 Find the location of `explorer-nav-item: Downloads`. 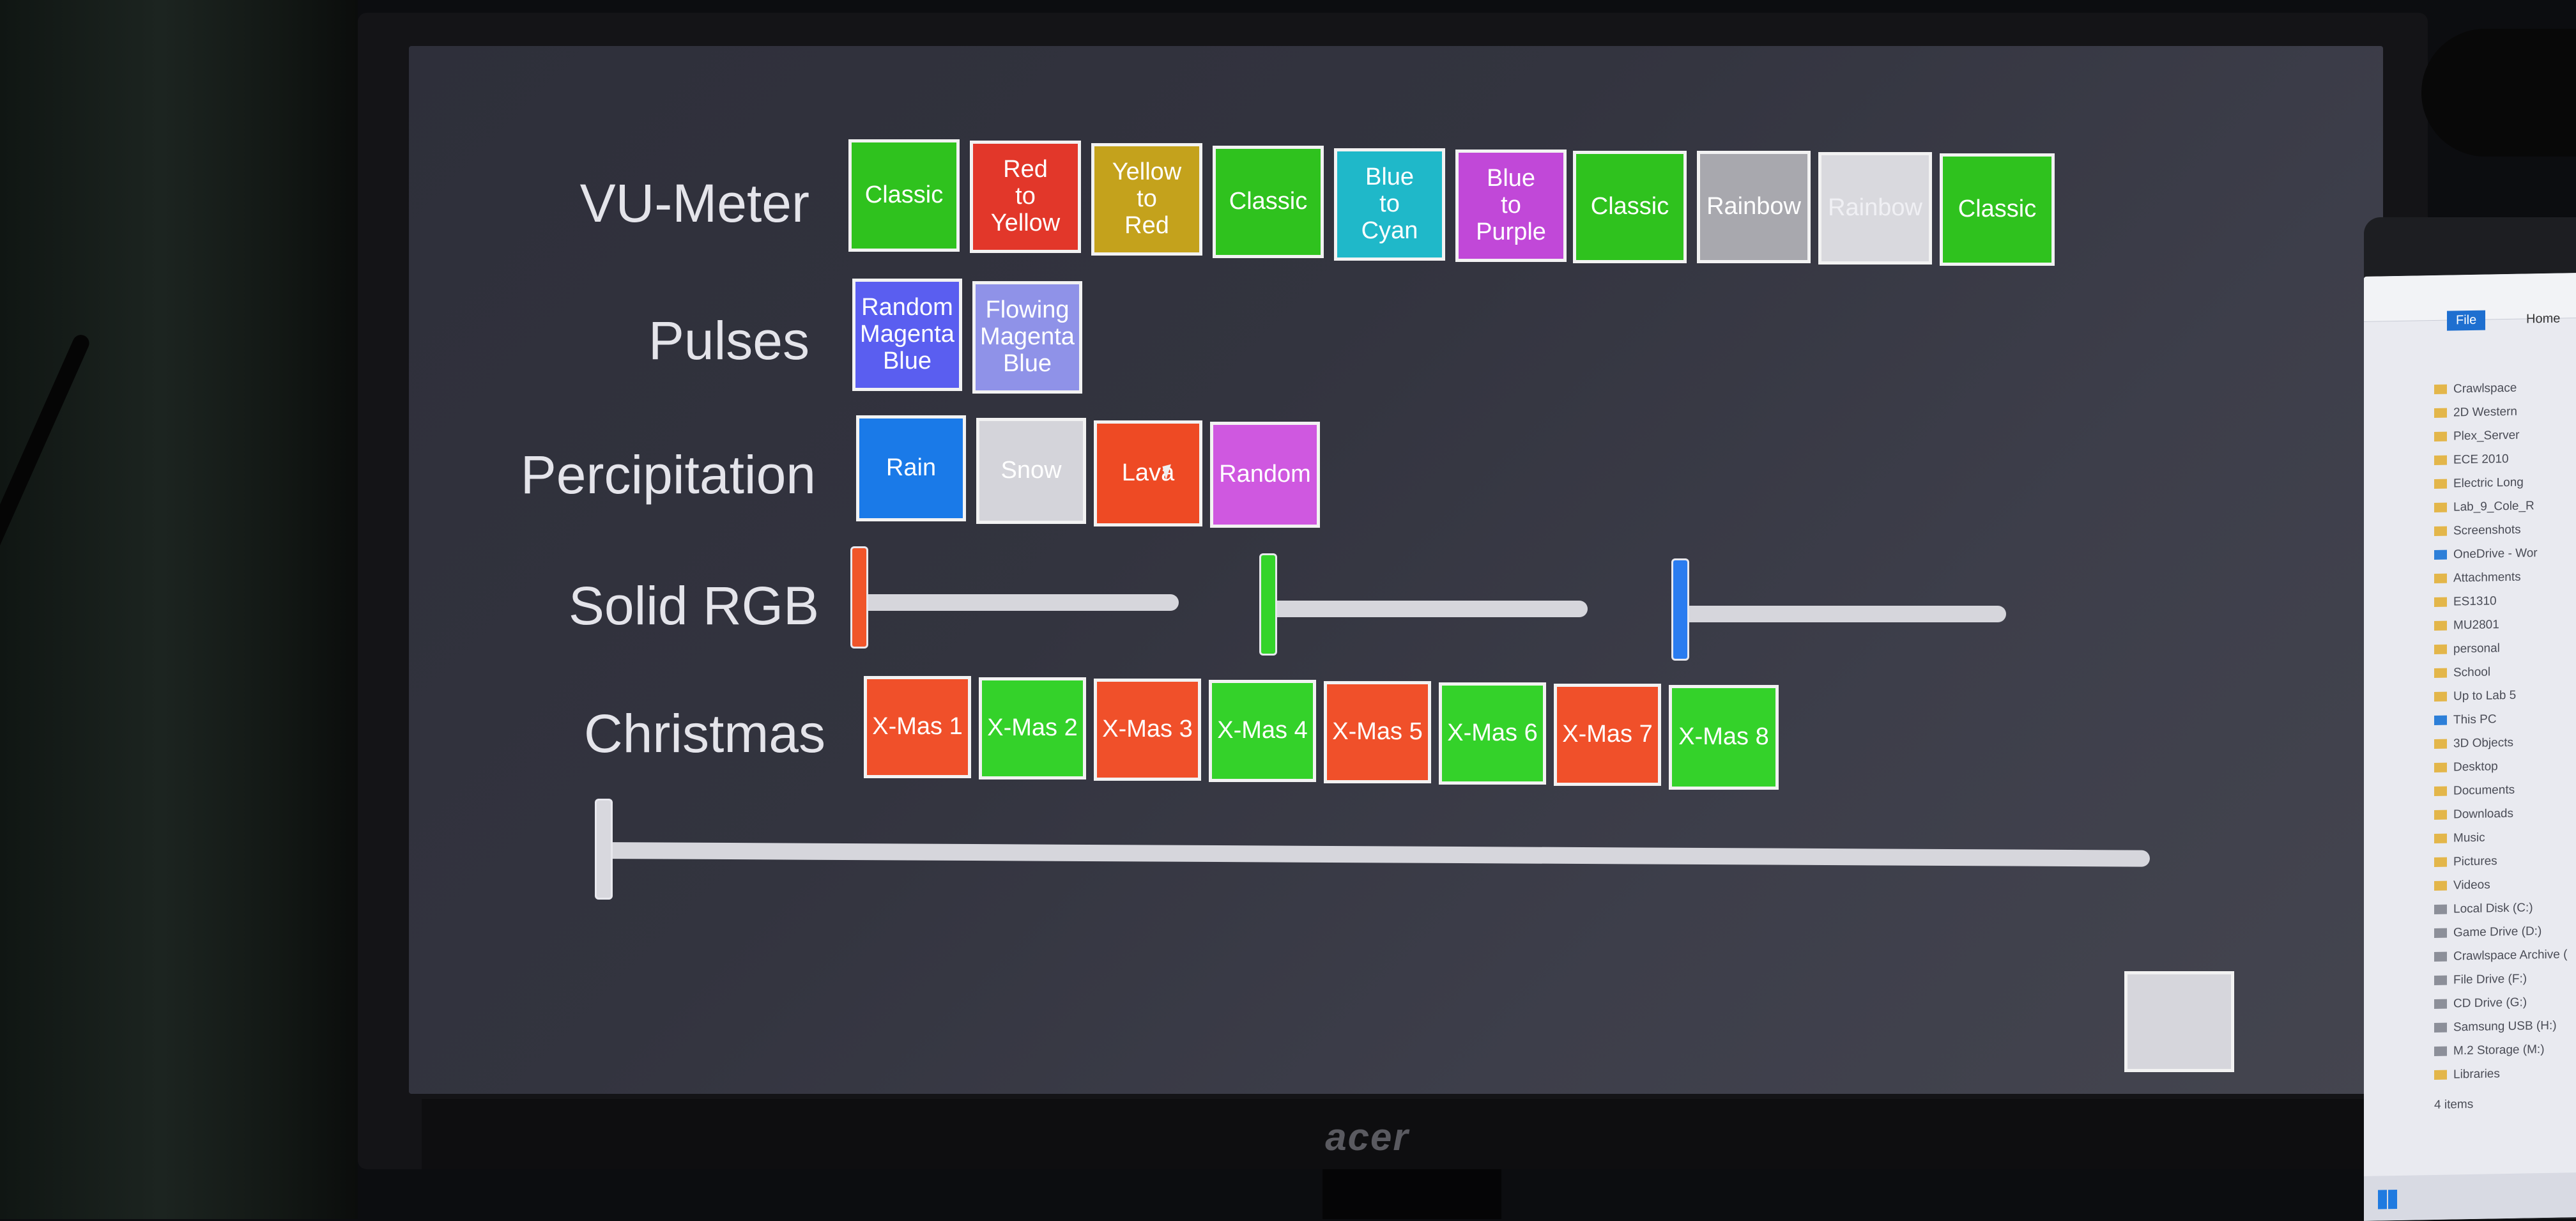

explorer-nav-item: Downloads is located at coordinates (2505, 814).